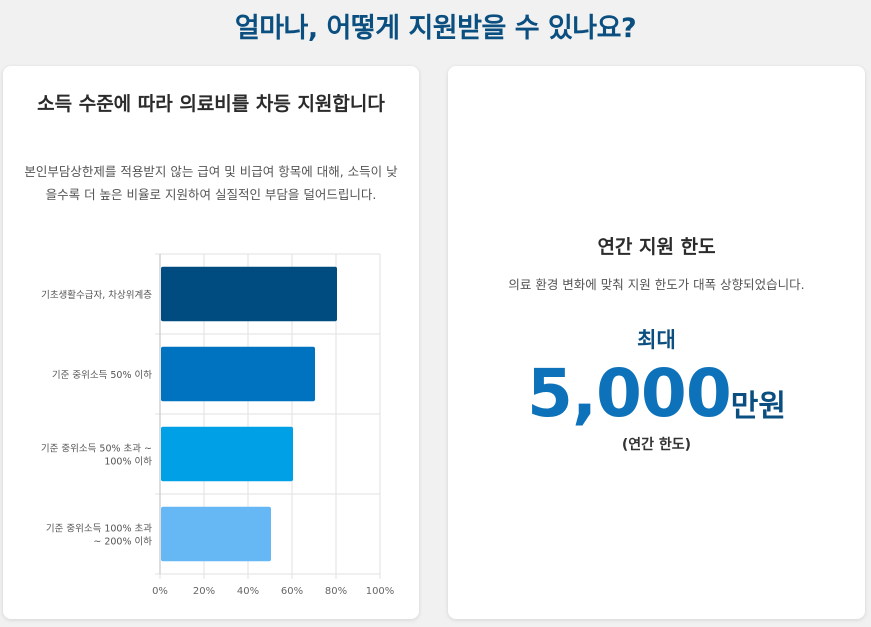  I want to click on max-label: 최대, so click(656, 340).